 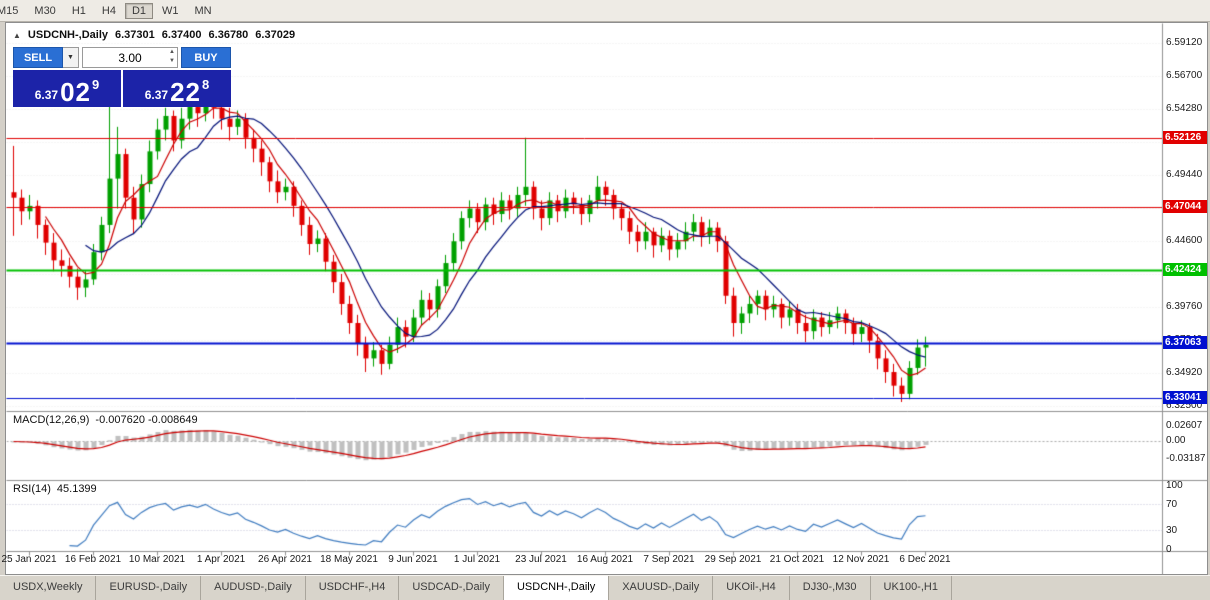 I want to click on rsi-indicator-label: RSI(14) 45.1399, so click(x=55, y=489).